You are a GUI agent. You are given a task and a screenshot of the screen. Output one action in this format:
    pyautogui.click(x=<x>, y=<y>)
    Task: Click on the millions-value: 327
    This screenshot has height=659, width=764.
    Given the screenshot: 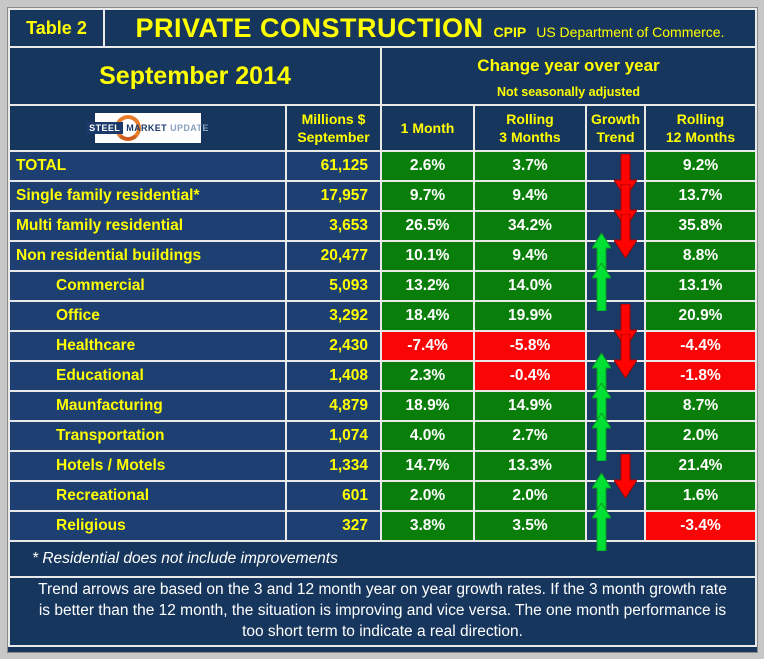 What is the action you would take?
    pyautogui.click(x=333, y=526)
    